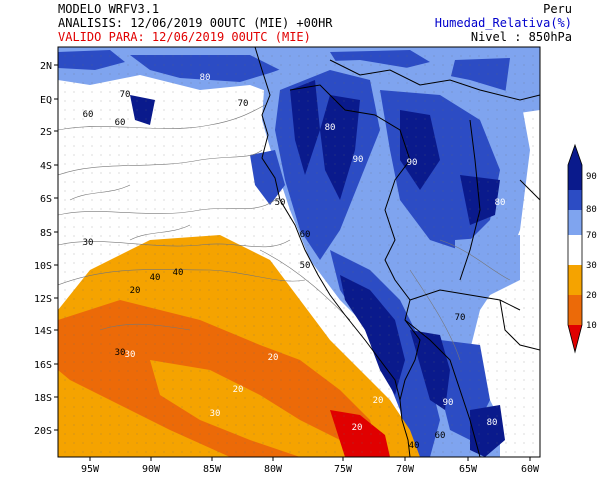 This screenshot has width=600, height=500. What do you see at coordinates (46, 233) in the screenshot?
I see `lat-tick-label: 8S` at bounding box center [46, 233].